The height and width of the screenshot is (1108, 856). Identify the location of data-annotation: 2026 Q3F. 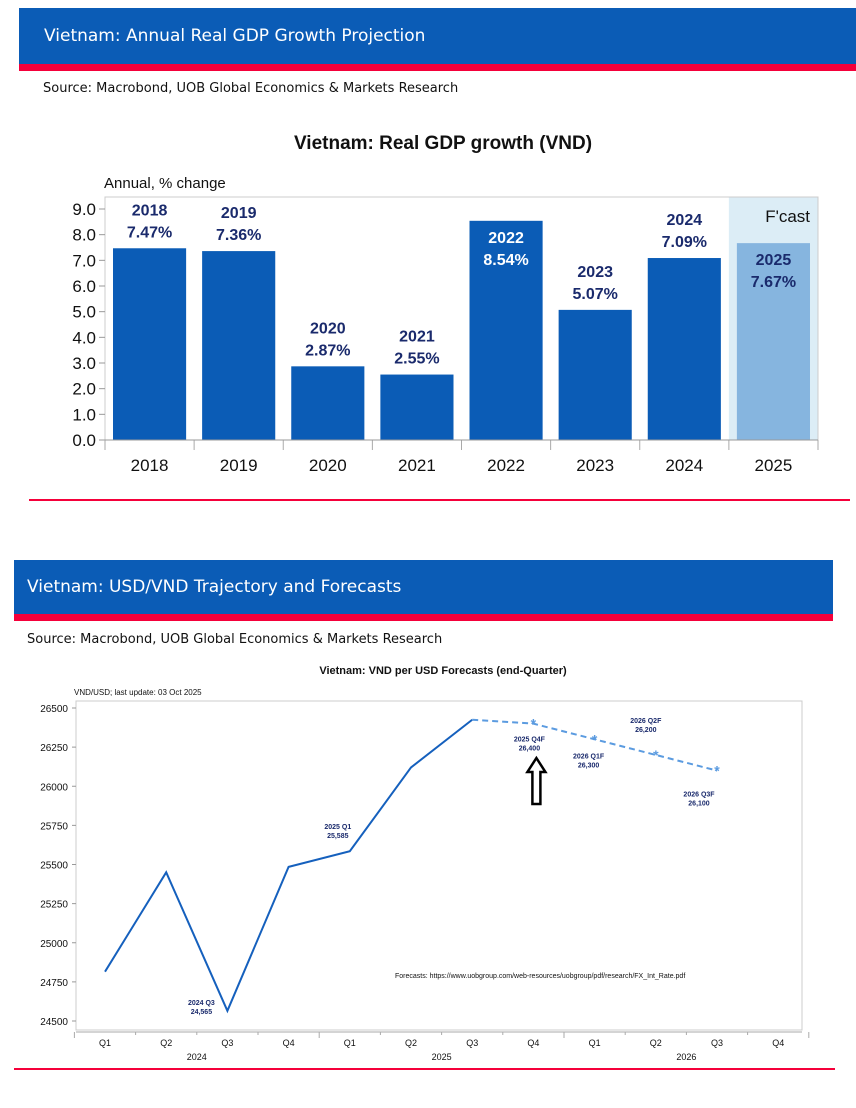
(699, 795).